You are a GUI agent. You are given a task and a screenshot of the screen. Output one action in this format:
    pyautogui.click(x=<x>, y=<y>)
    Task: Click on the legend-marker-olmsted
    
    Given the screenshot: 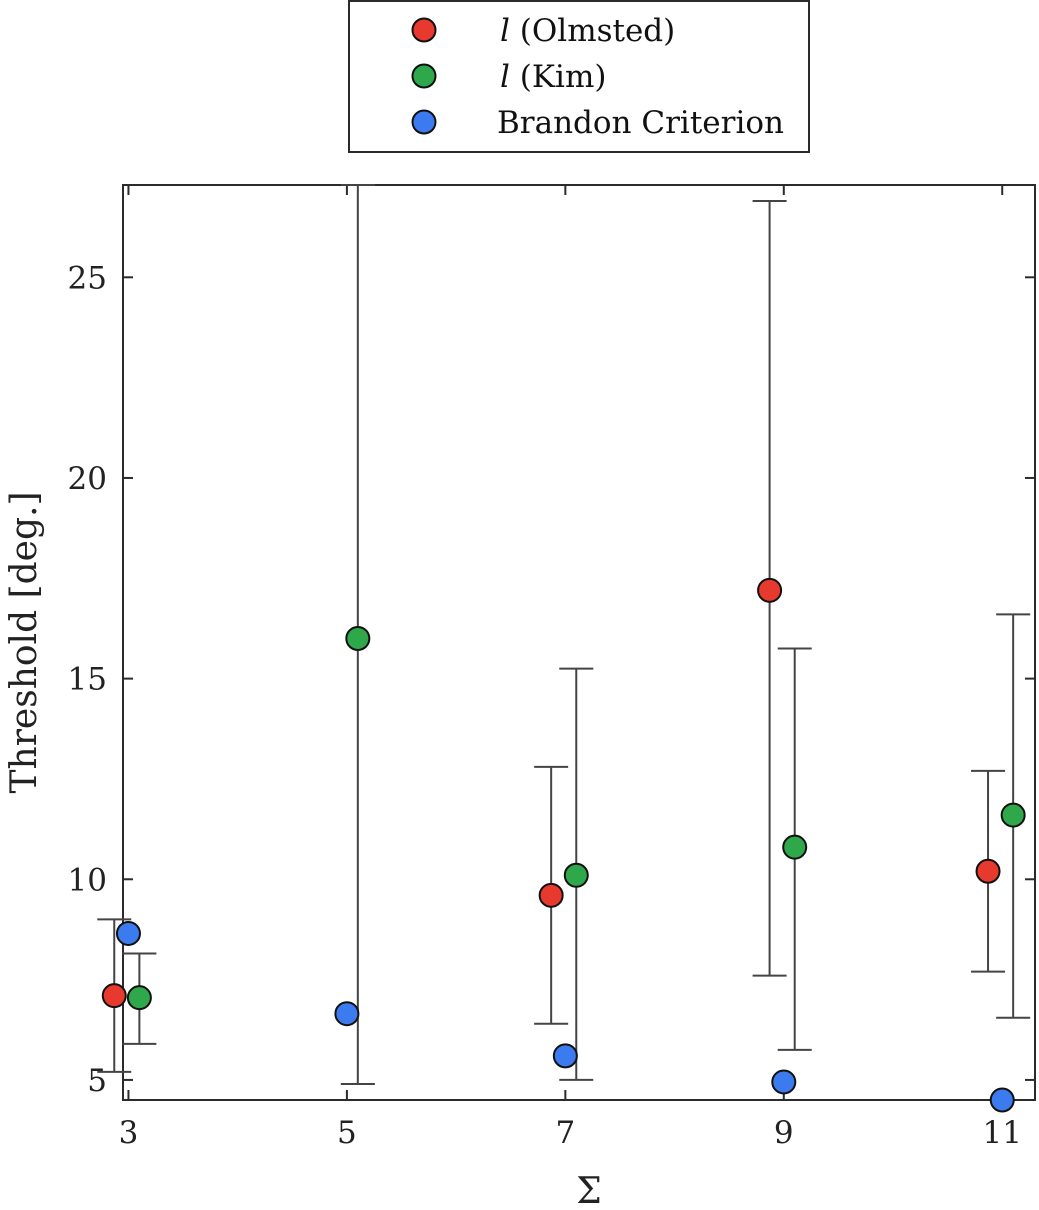 What is the action you would take?
    pyautogui.click(x=424, y=30)
    